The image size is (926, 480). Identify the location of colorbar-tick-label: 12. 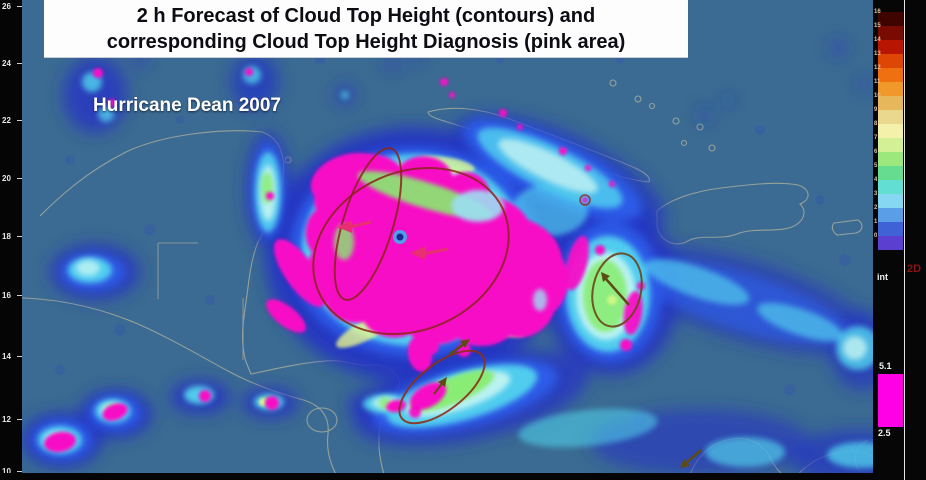
(877, 68).